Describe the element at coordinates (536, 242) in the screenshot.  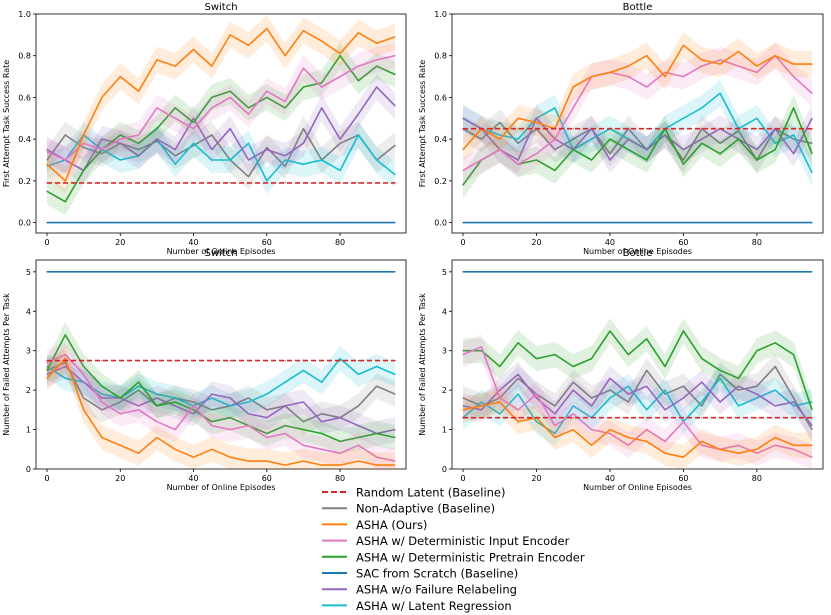
I see `x-tick-label: 20` at that location.